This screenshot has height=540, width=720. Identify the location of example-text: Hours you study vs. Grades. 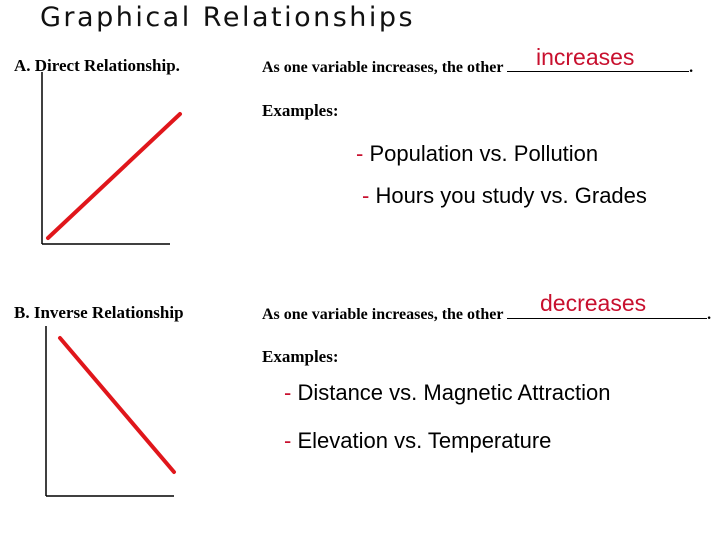
(511, 195).